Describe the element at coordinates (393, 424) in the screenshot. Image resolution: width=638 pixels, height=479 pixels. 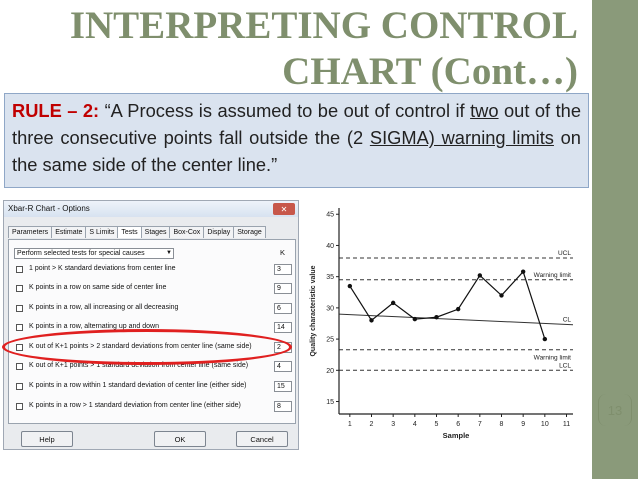
I see `x-tick-label: 3` at that location.